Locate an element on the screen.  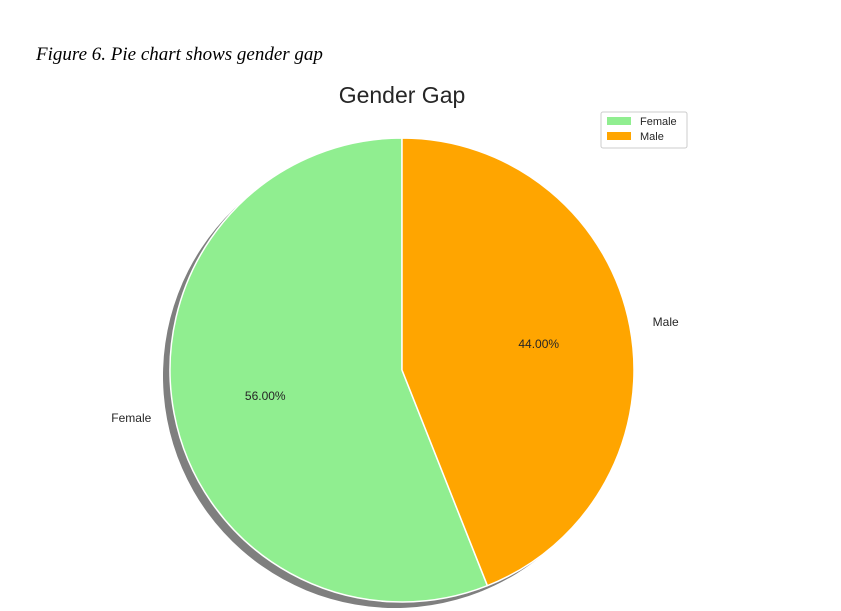
legend-label-female: Female is located at coordinates (658, 122).